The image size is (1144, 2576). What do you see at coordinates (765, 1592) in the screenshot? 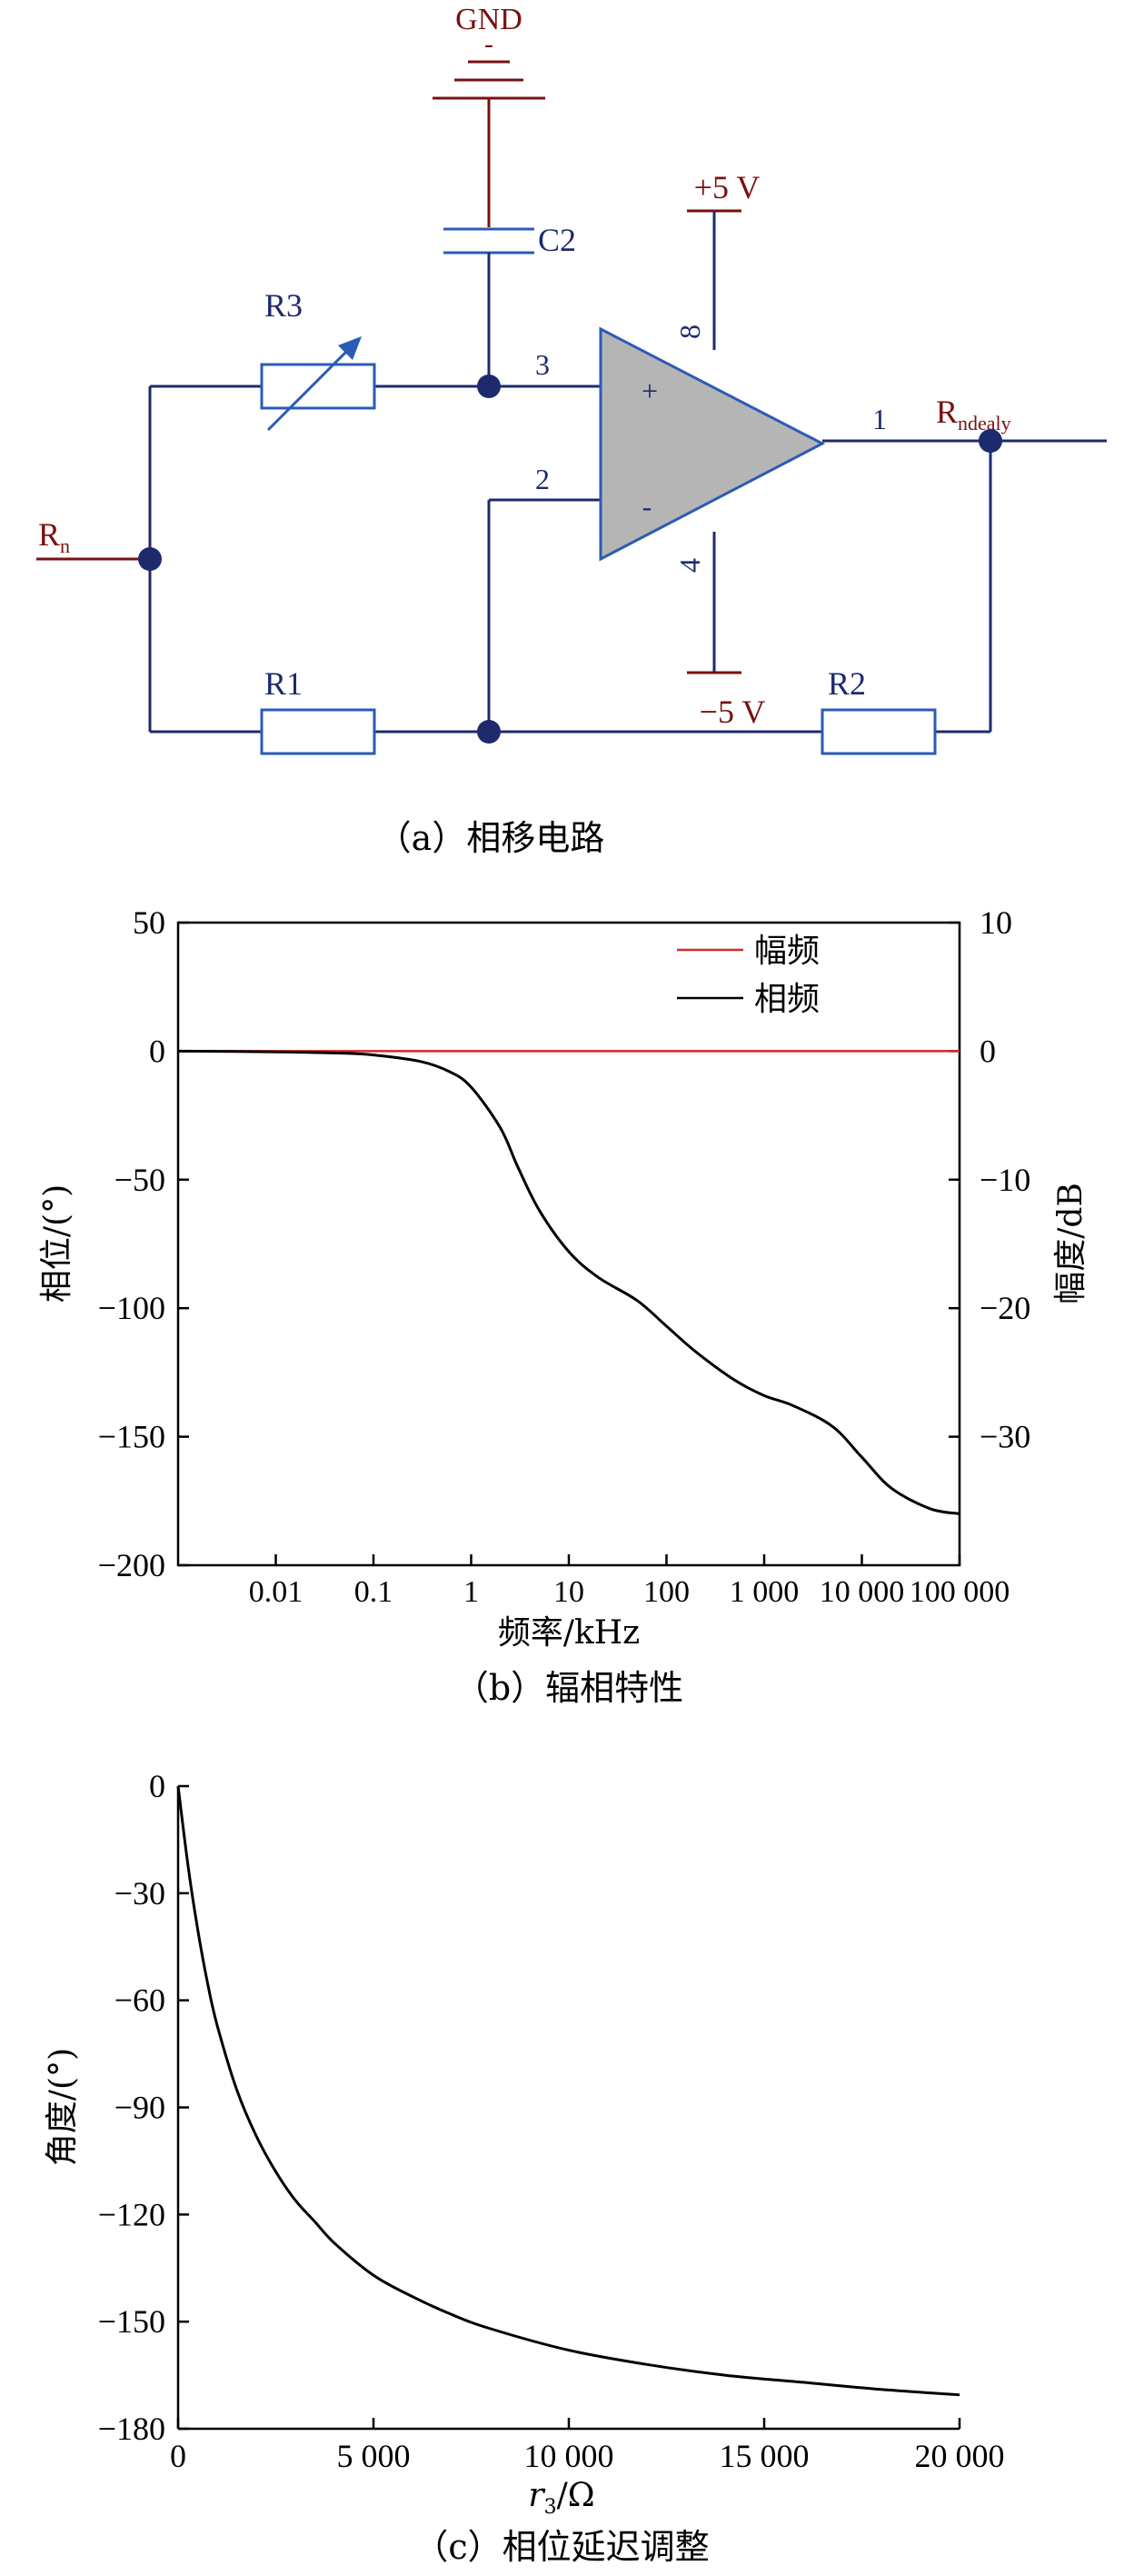
I see `chart-b-x-tick-label: 1 000` at bounding box center [765, 1592].